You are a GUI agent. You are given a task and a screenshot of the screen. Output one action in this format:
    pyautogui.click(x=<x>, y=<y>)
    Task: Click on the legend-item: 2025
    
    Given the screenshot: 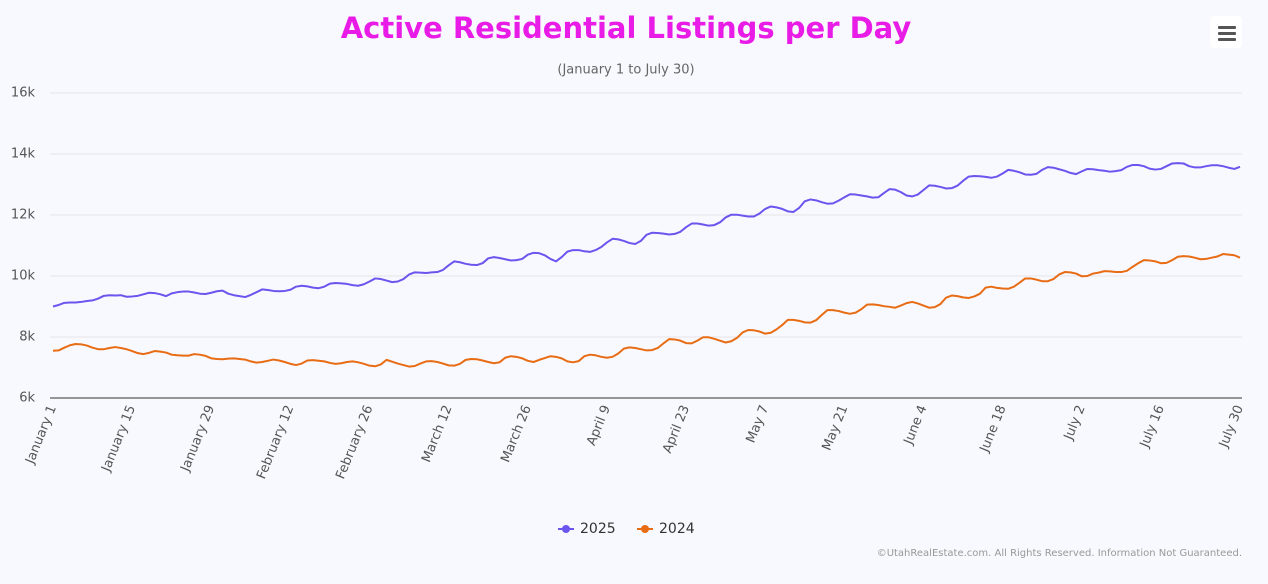 What is the action you would take?
    pyautogui.click(x=587, y=529)
    